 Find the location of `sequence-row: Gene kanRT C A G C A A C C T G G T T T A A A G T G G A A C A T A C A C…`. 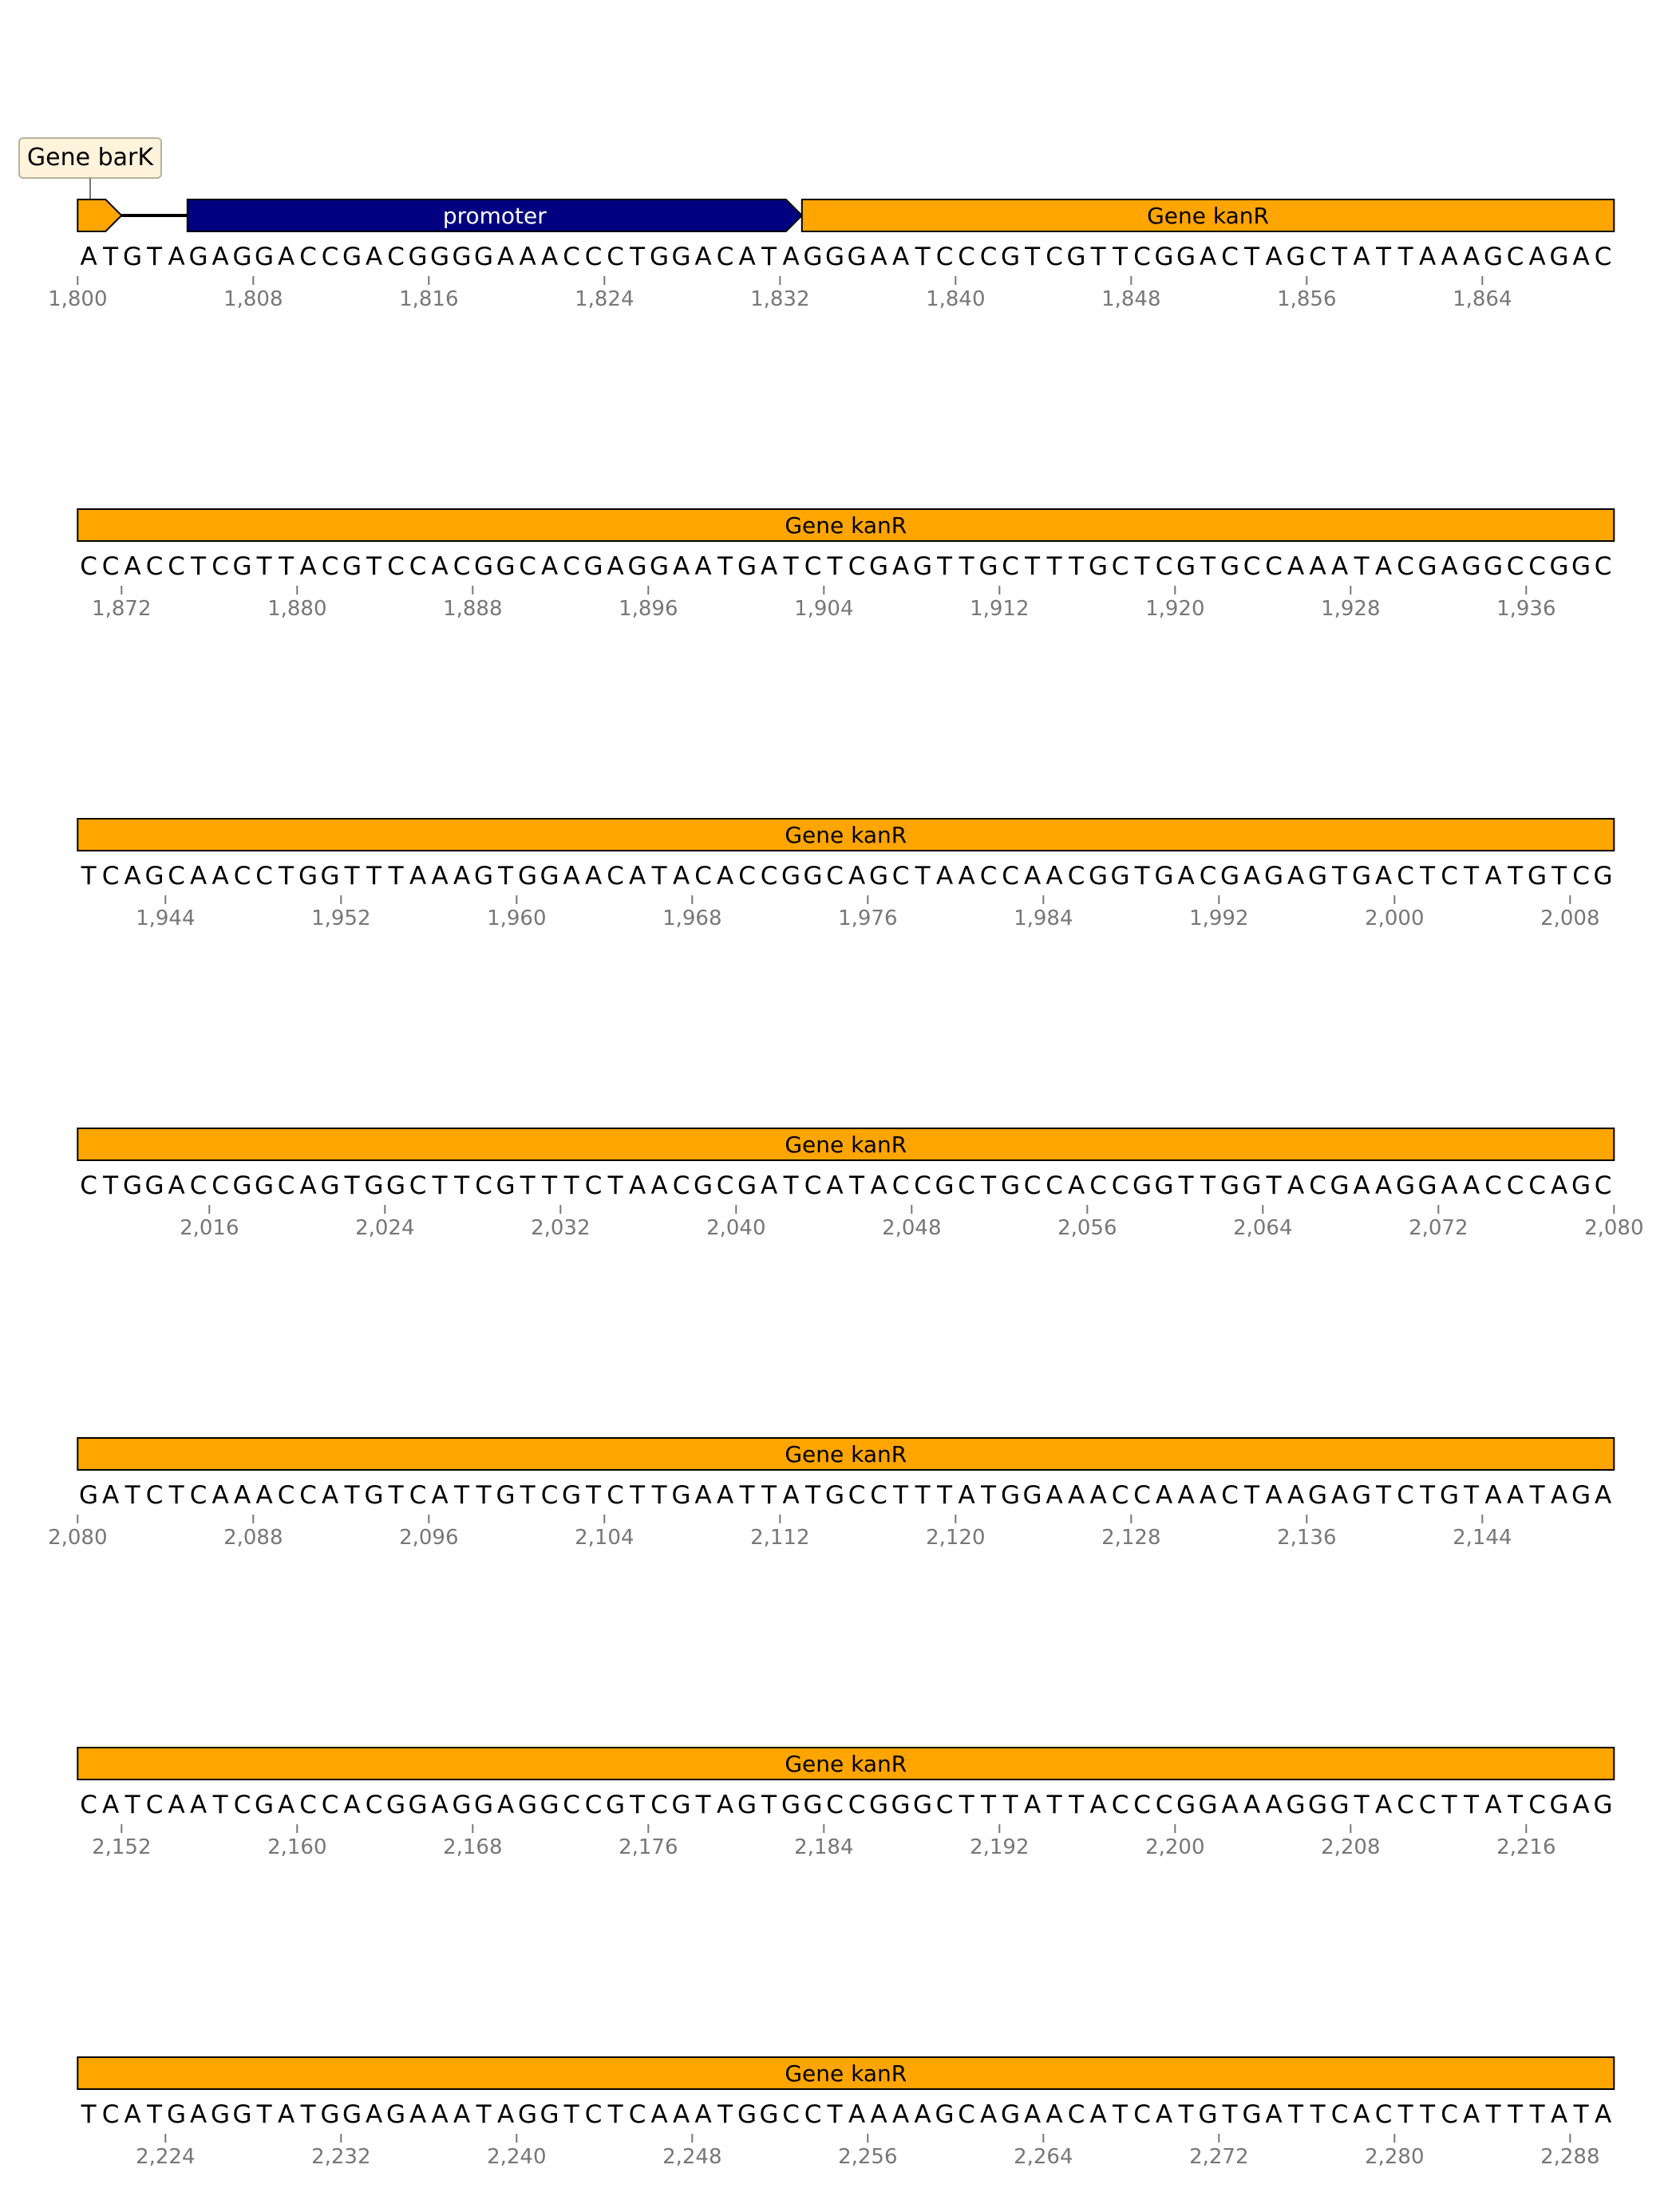

sequence-row: Gene kanRT C A G C A A C C T G G T T T A A A G T G G A A C A T A C A C… is located at coordinates (845, 874).